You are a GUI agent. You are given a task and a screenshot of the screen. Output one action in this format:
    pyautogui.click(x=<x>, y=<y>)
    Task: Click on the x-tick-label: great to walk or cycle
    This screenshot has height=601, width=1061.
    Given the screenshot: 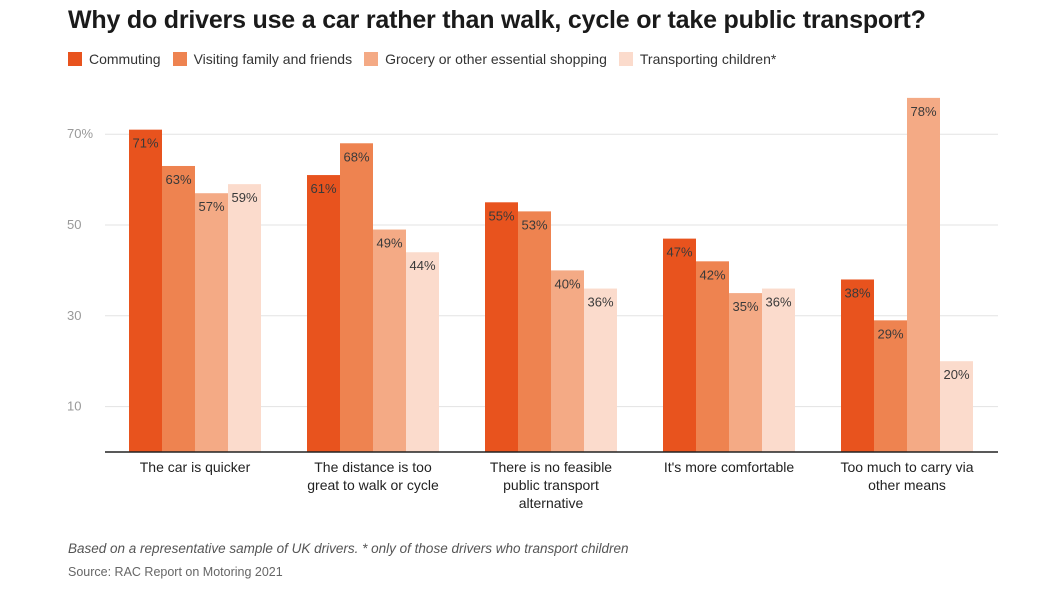 What is the action you would take?
    pyautogui.click(x=373, y=485)
    